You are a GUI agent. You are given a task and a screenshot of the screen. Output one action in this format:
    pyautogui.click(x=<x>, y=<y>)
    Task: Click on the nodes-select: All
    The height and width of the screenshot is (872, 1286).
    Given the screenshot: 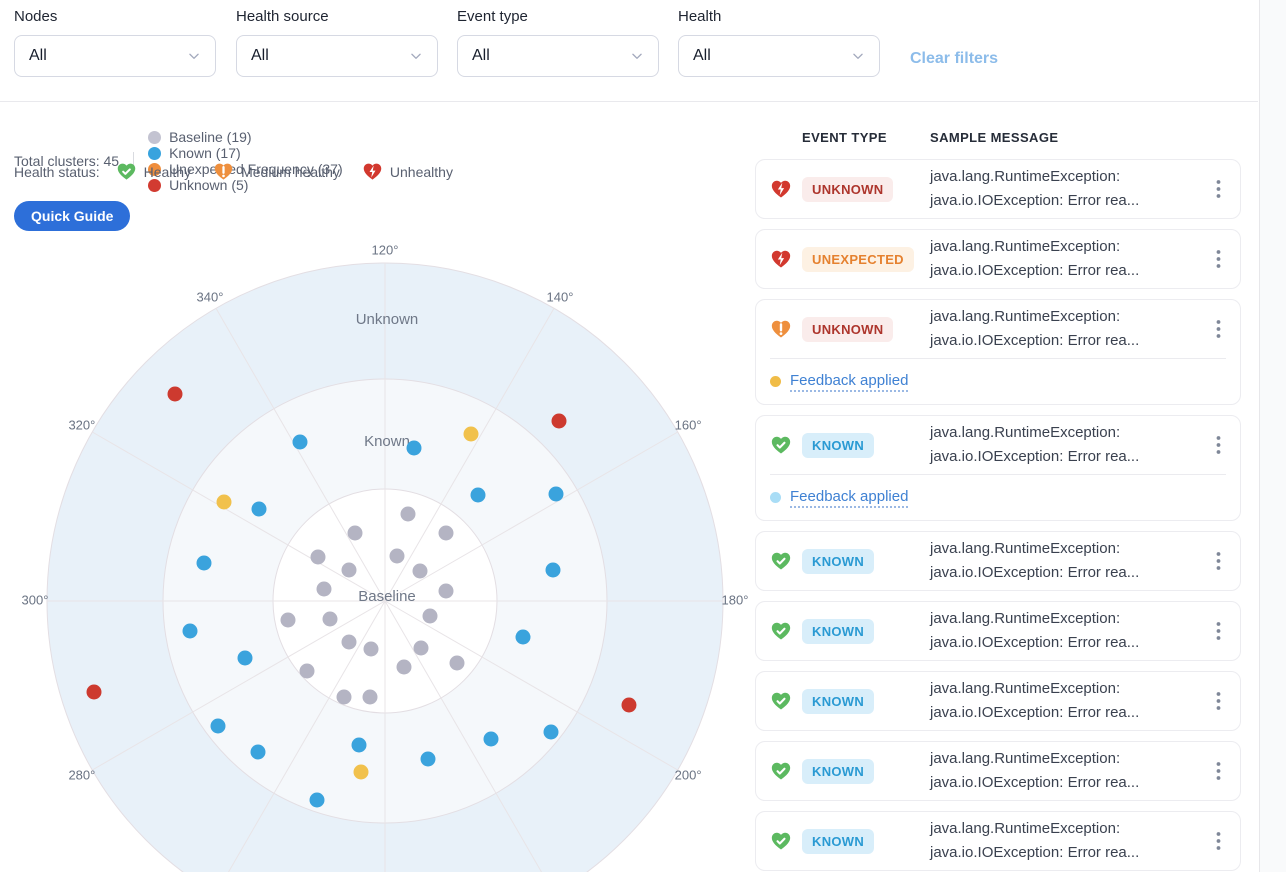 What is the action you would take?
    pyautogui.click(x=115, y=56)
    